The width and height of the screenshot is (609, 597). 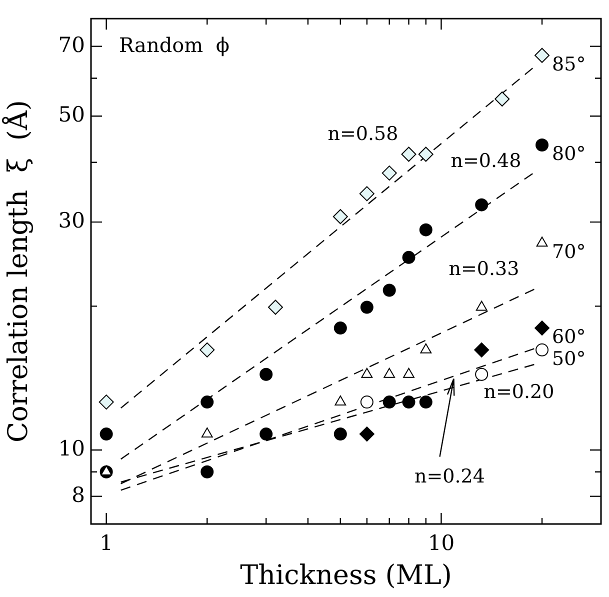 What do you see at coordinates (71, 44) in the screenshot?
I see `y-tick-label: 70` at bounding box center [71, 44].